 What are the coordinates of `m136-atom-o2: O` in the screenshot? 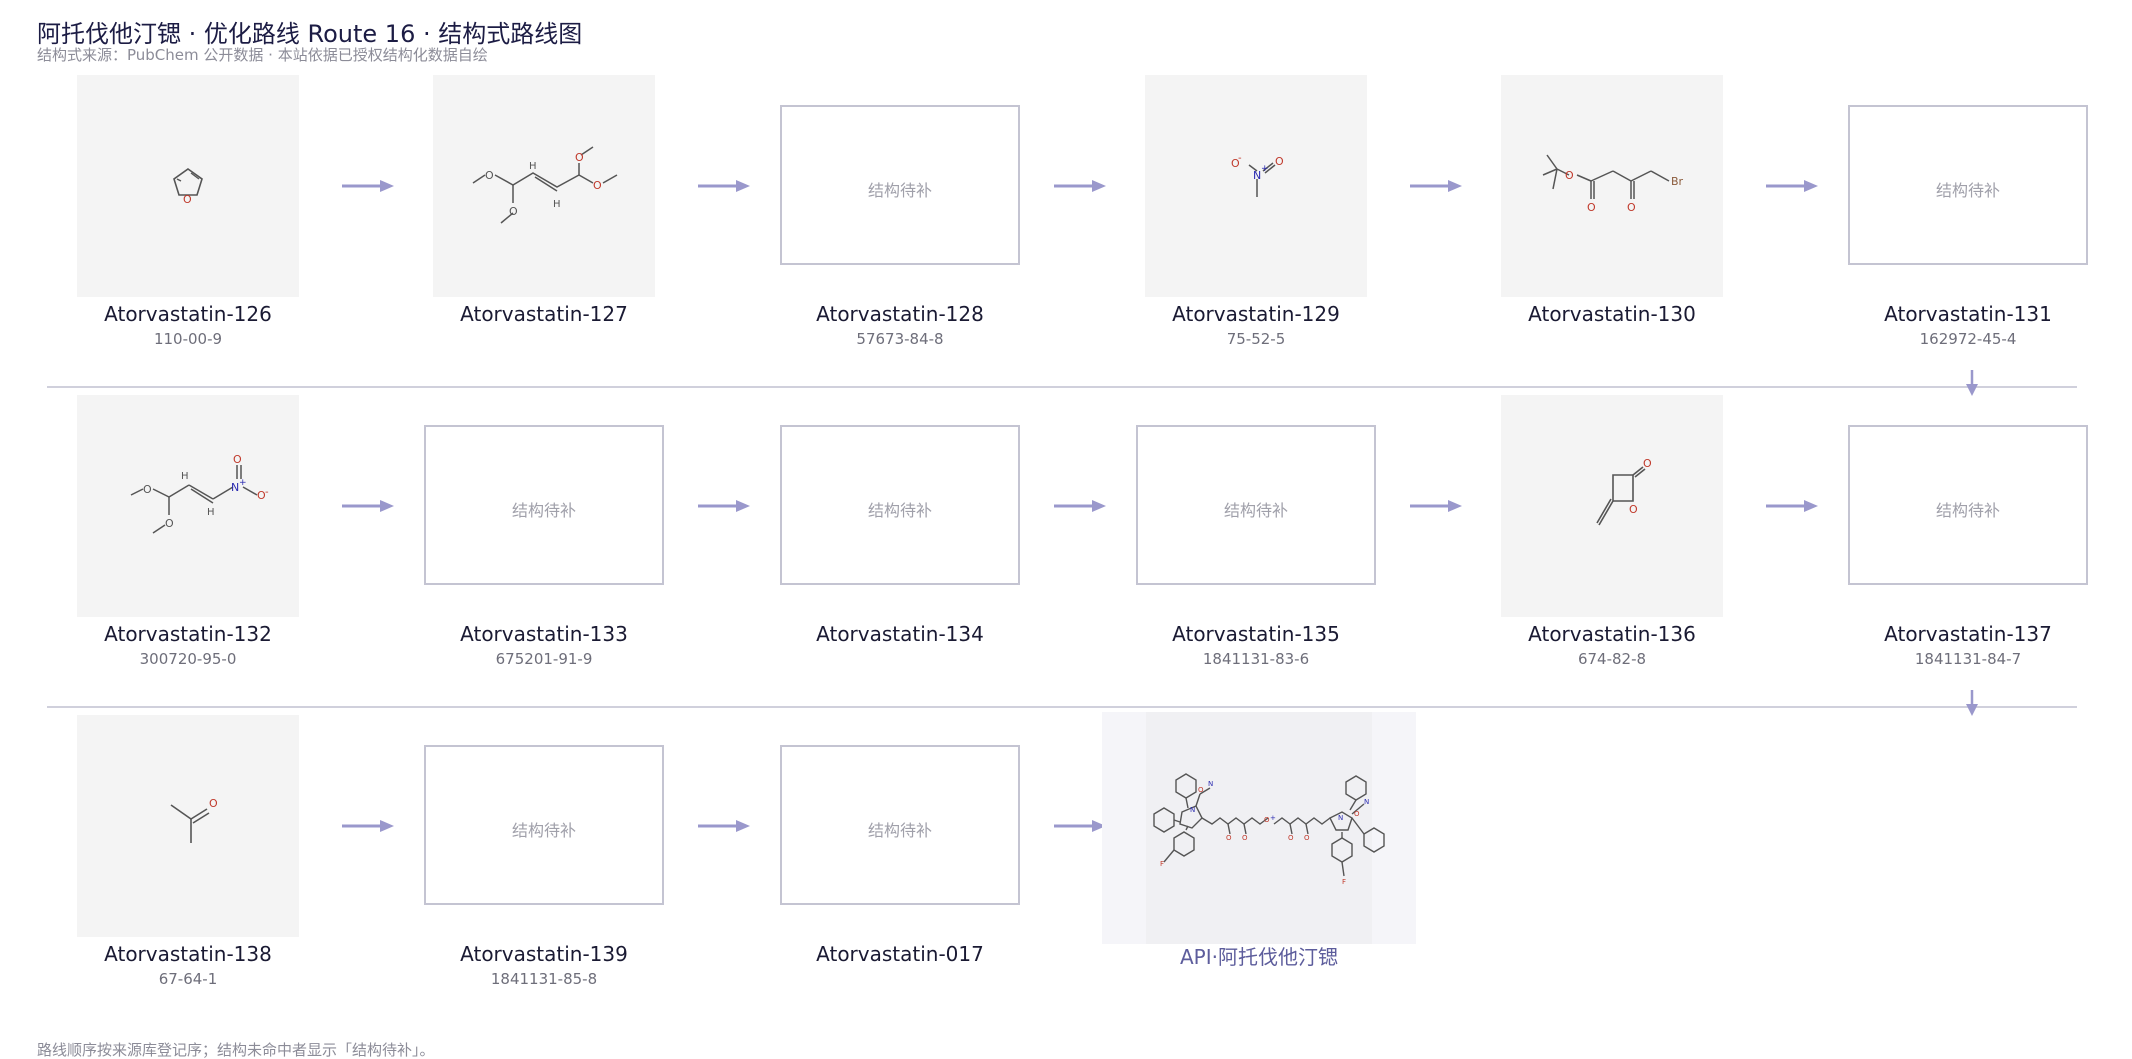 It's located at (1633, 509).